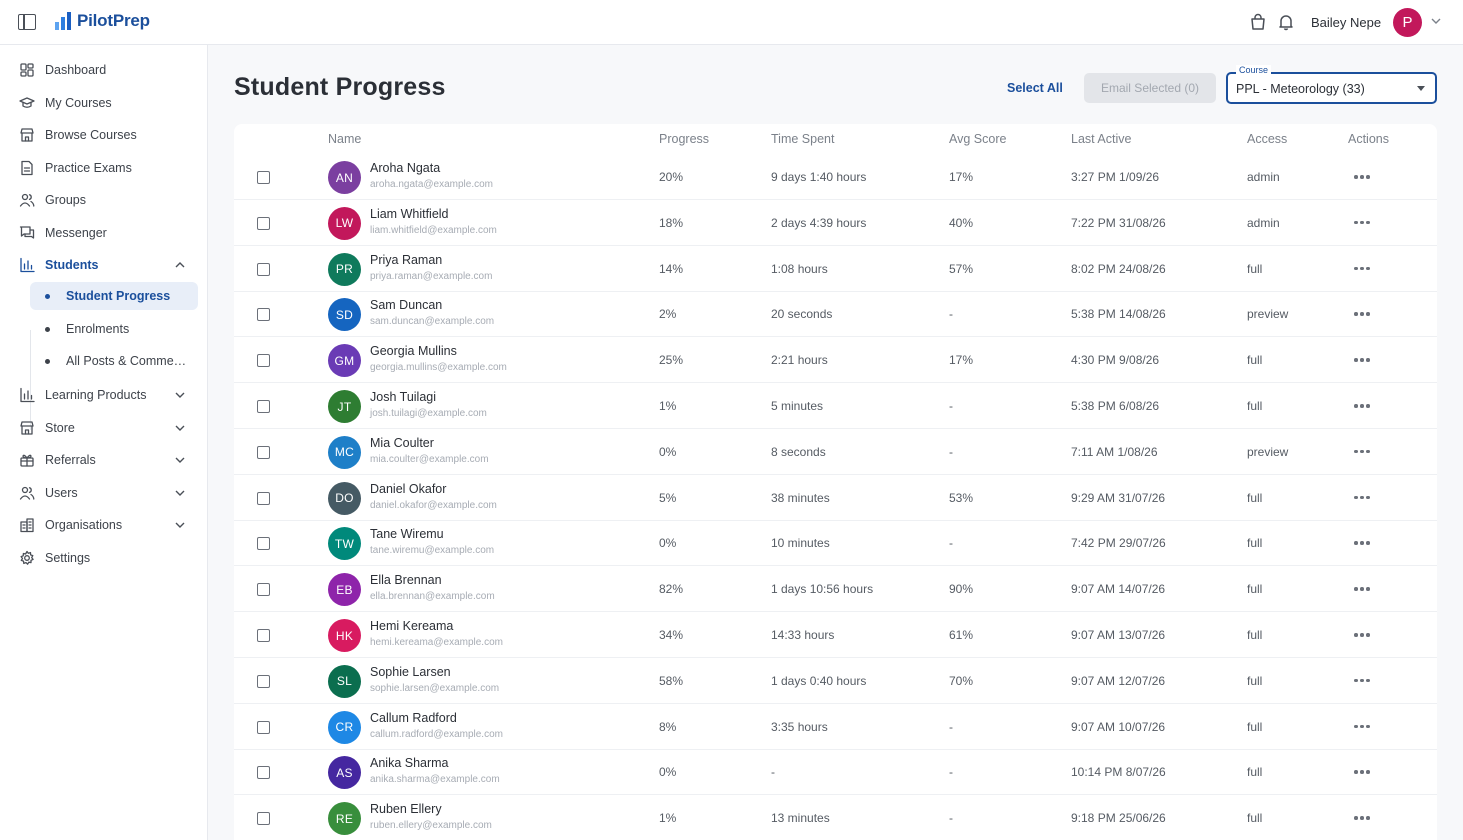 The height and width of the screenshot is (840, 1463). Describe the element at coordinates (402, 442) in the screenshot. I see `student-name: Mia Coulter` at that location.